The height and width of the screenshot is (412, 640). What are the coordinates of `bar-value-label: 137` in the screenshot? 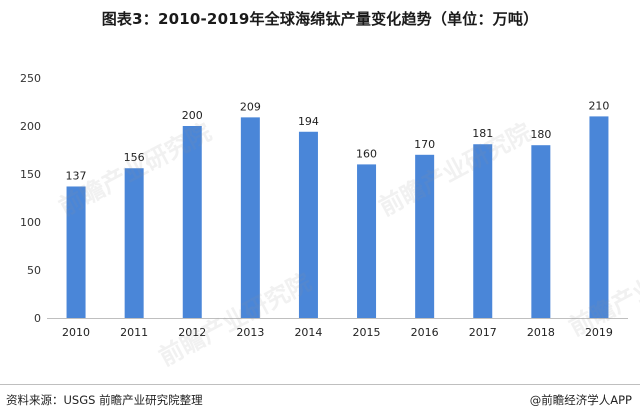 It's located at (76, 175).